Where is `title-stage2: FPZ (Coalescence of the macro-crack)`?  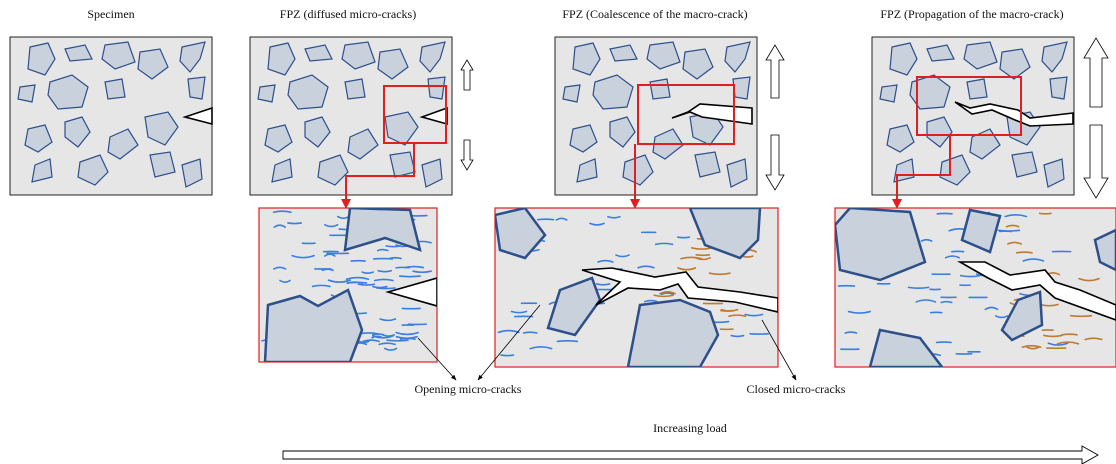
title-stage2: FPZ (Coalescence of the macro-crack) is located at coordinates (654, 14).